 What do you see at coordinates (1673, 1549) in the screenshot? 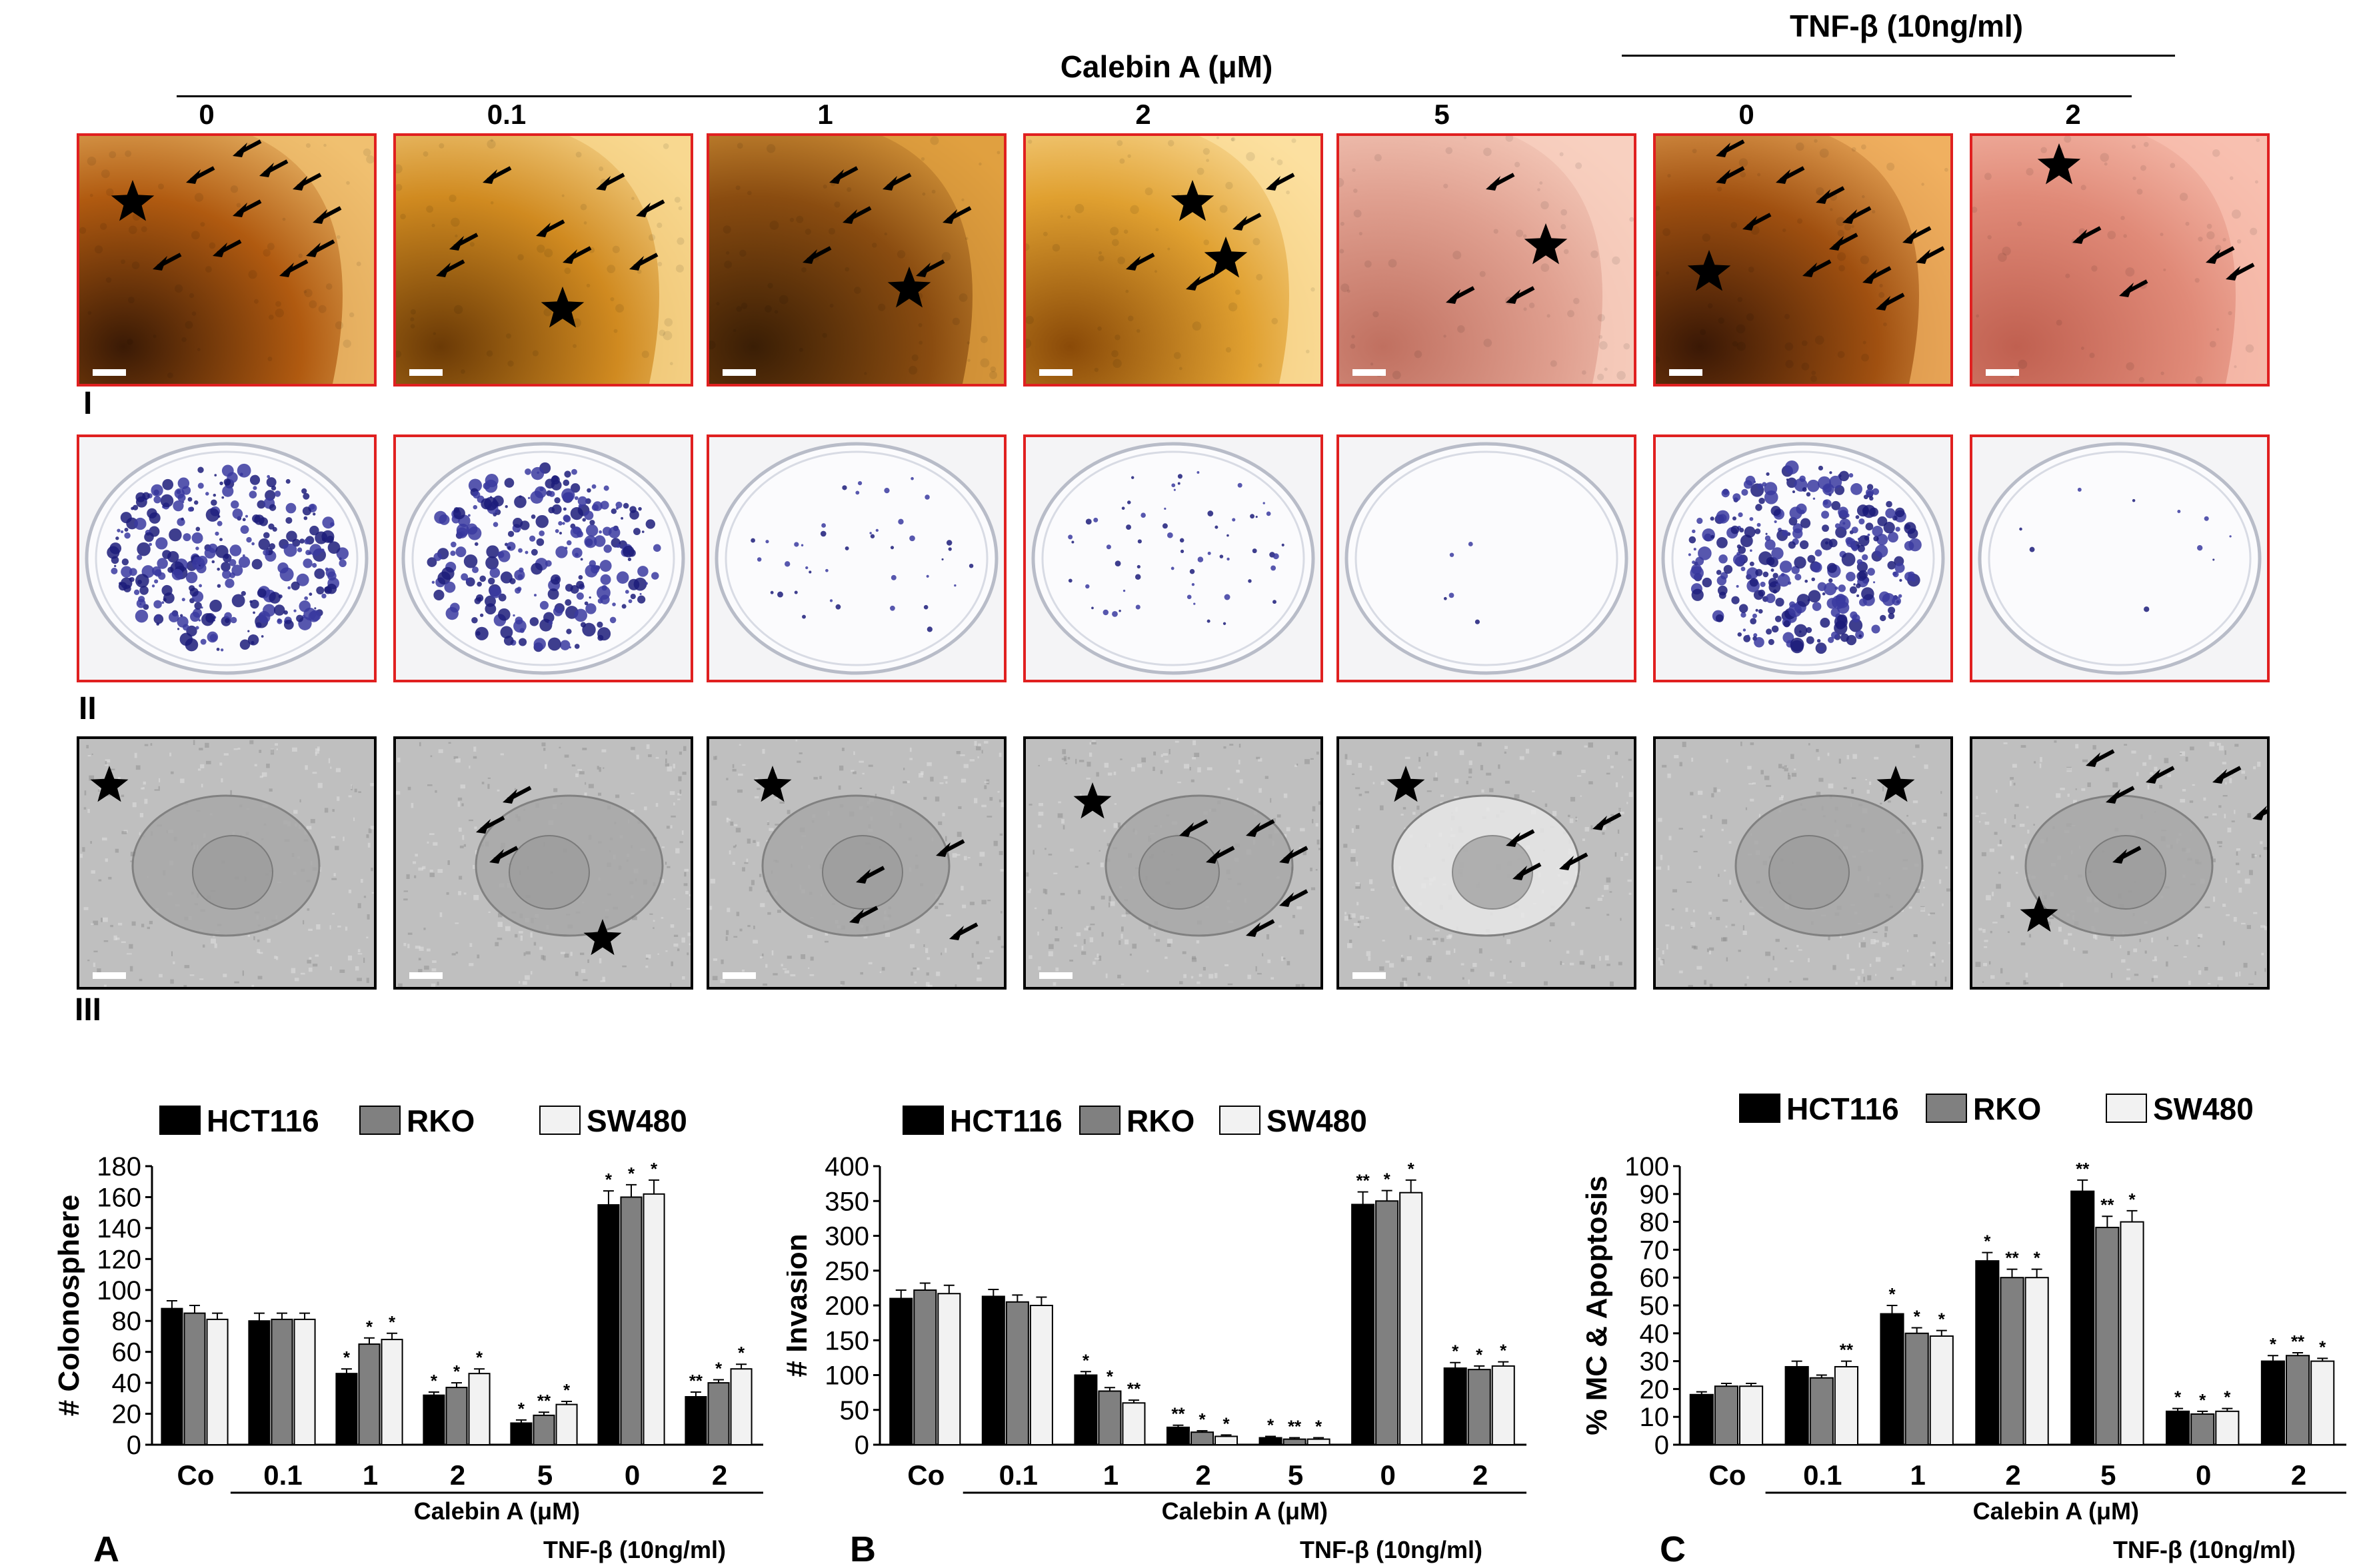
I see `panel-letter: C` at bounding box center [1673, 1549].